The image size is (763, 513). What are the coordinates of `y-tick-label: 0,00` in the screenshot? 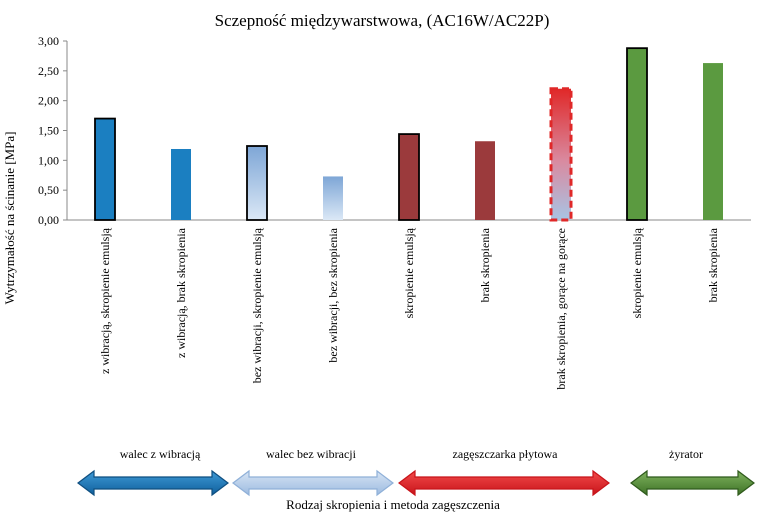 It's located at (48, 220).